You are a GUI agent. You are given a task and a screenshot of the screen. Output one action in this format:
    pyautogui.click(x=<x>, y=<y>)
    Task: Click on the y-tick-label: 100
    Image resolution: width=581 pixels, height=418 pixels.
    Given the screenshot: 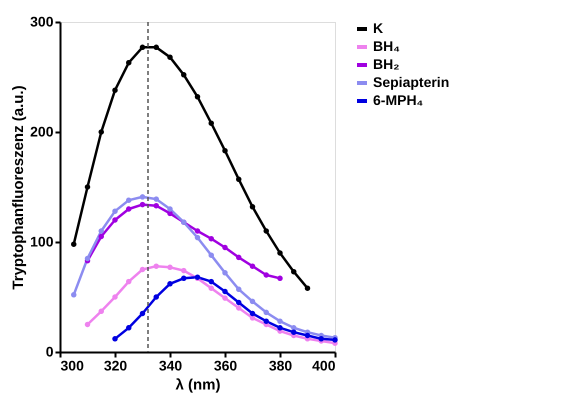 What is the action you would take?
    pyautogui.click(x=42, y=242)
    